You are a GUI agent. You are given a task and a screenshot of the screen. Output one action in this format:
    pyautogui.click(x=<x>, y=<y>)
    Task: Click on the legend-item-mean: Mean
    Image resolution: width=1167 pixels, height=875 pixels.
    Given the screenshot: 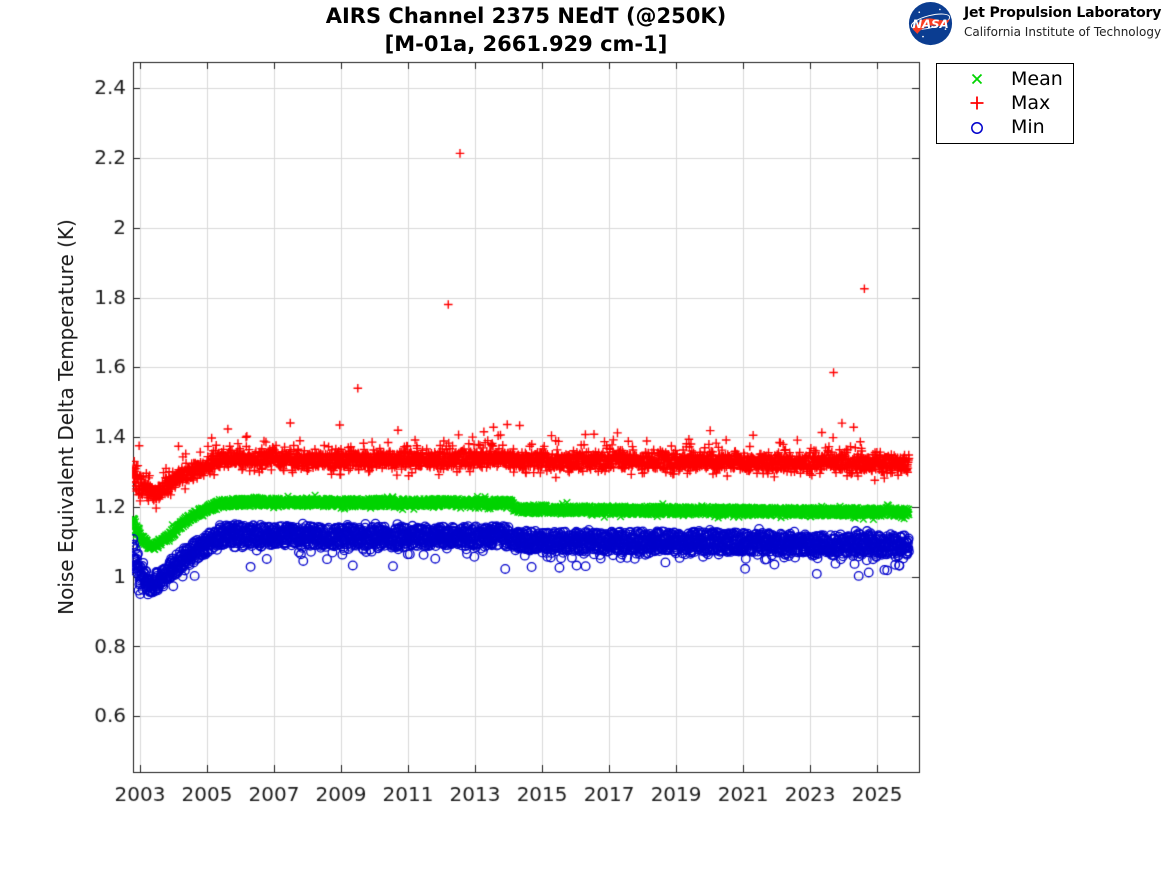 What is the action you would take?
    pyautogui.click(x=1005, y=79)
    